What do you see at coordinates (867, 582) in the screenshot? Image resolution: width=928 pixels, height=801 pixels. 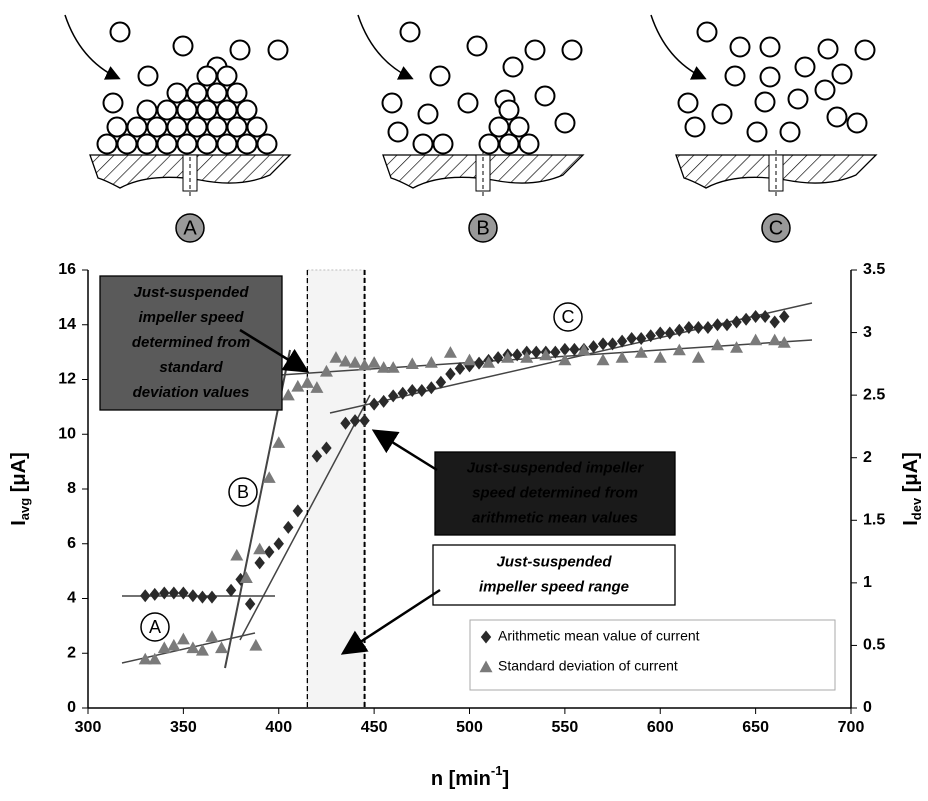 I see `y2-tick-label: 1` at bounding box center [867, 582].